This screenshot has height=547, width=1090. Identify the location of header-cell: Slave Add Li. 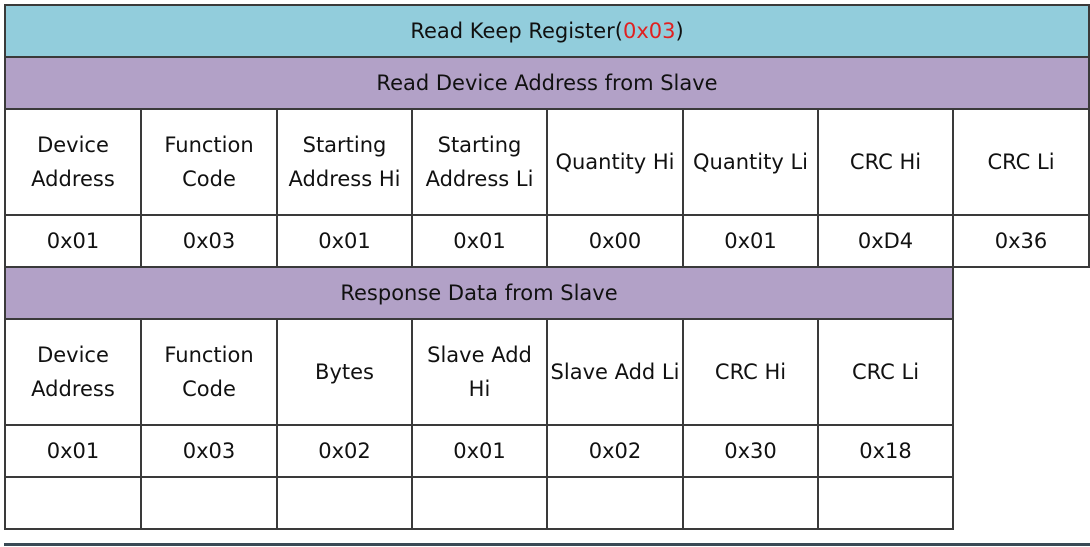
(615, 372).